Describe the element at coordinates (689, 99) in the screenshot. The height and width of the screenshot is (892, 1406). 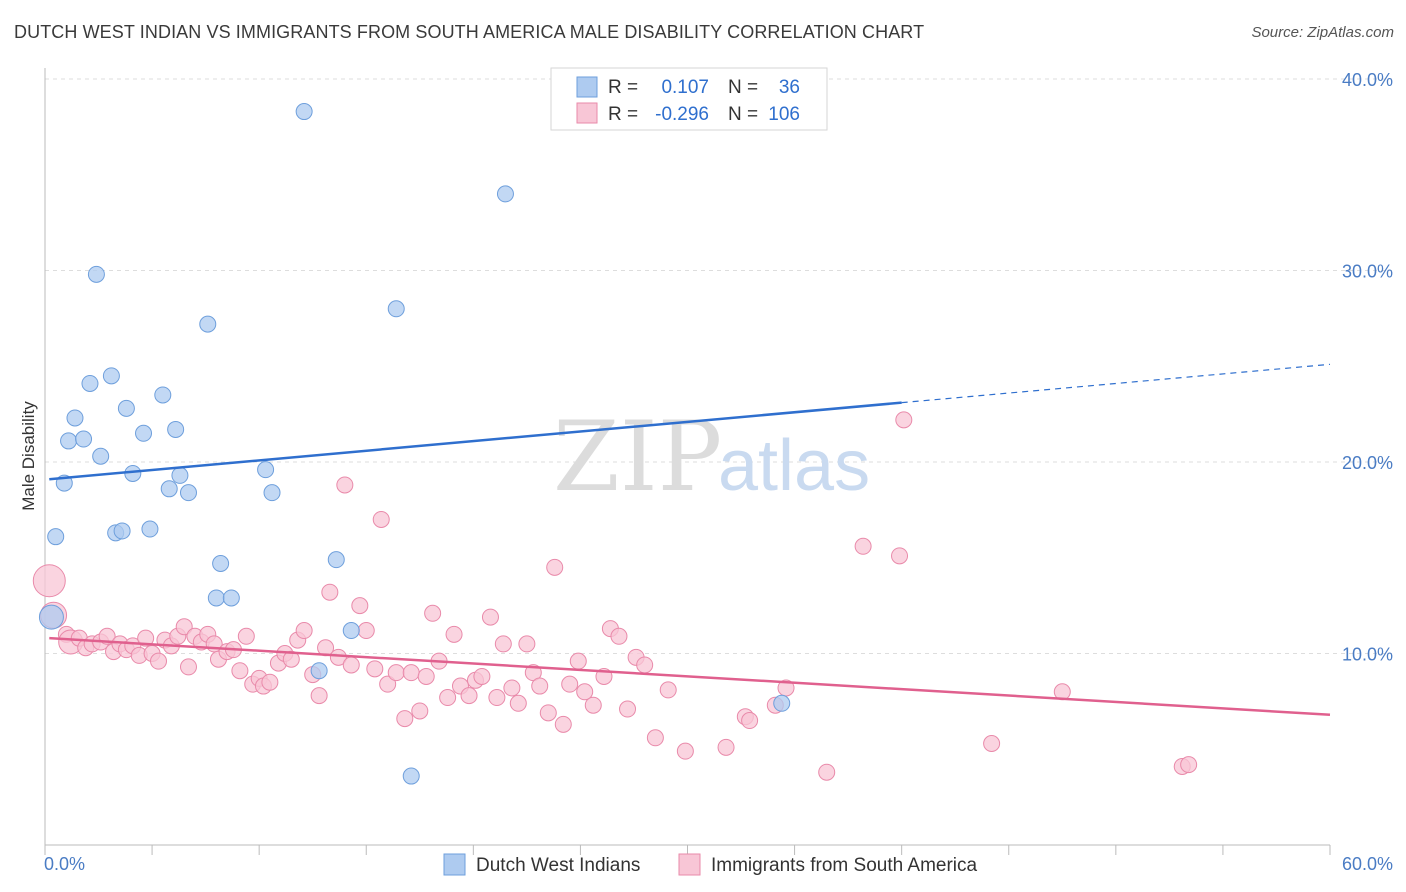
I see `stats-legend: R = 0.107 N = 36 R = -0.296 N = 106` at that location.